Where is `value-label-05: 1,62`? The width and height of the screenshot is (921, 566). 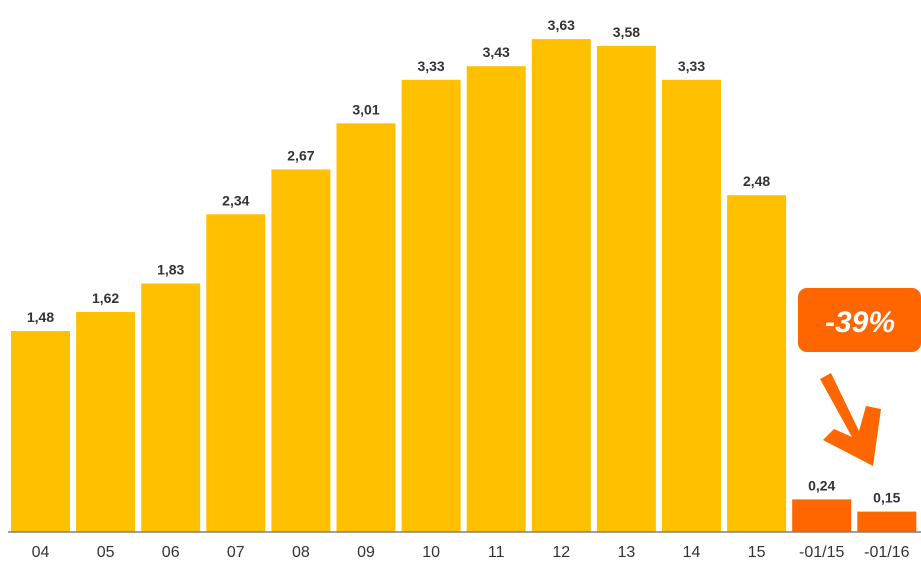
value-label-05: 1,62 is located at coordinates (105, 298).